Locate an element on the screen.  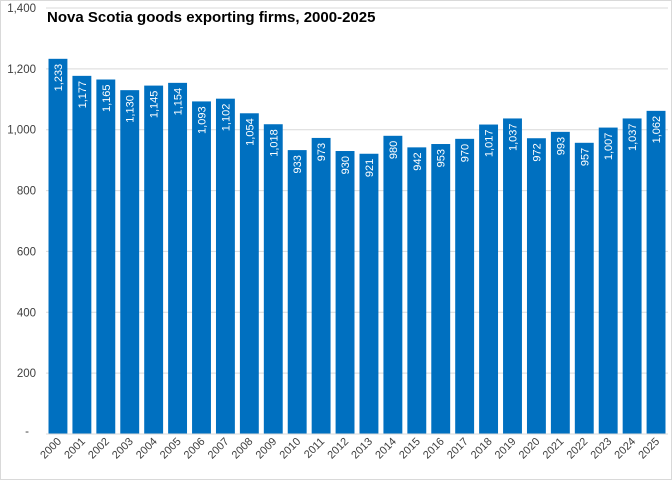
bar-2001 is located at coordinates (82, 254).